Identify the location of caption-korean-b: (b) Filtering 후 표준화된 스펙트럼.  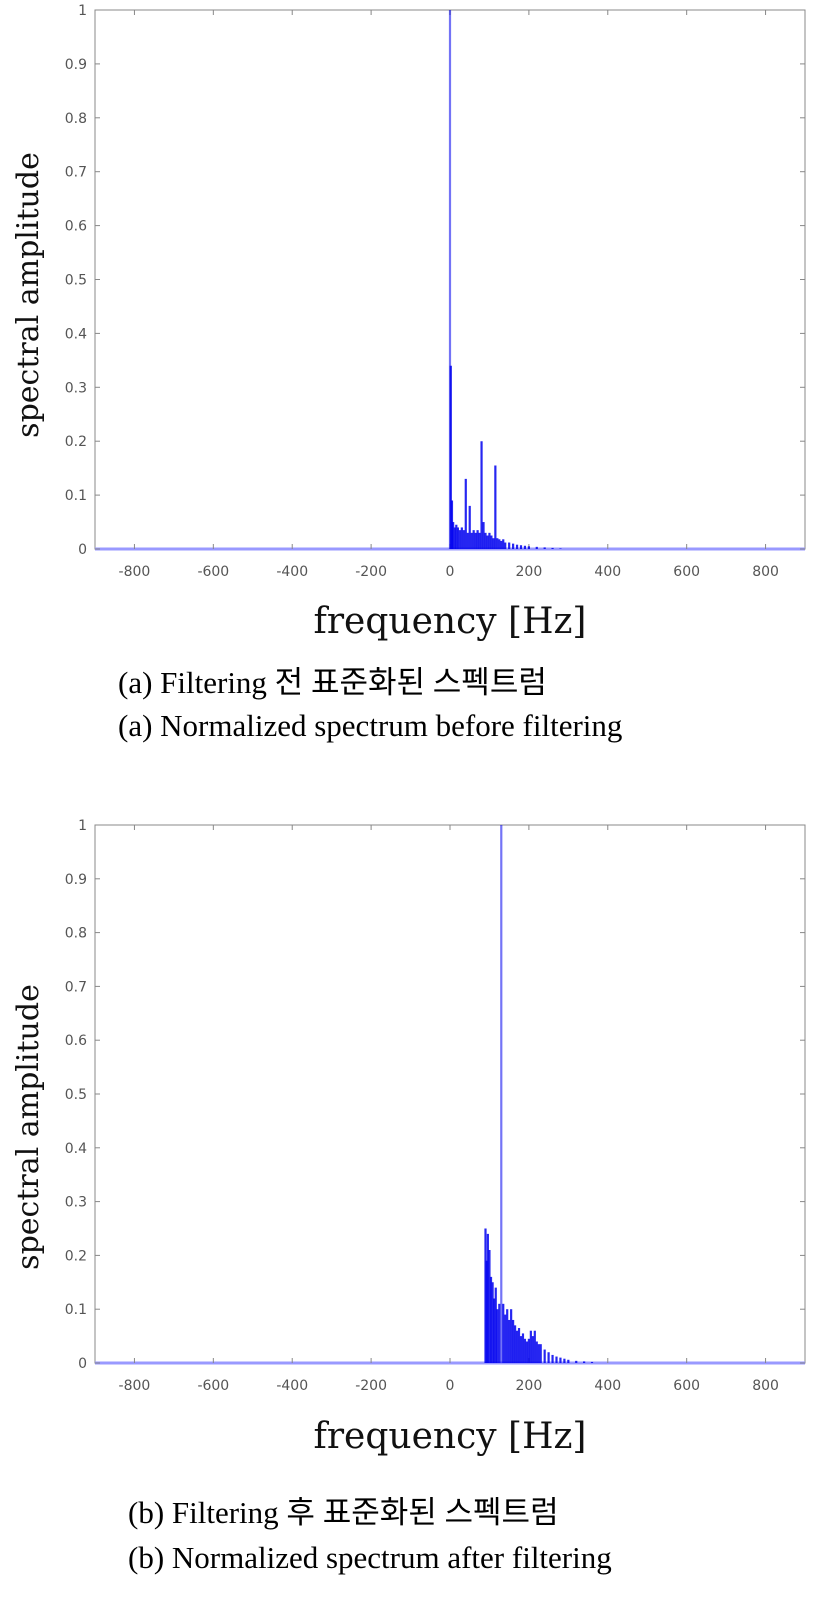
(343, 1512).